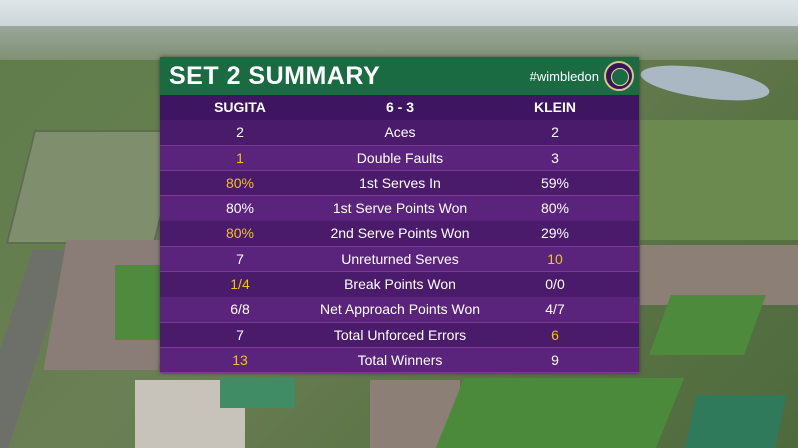  I want to click on stat-label: Net Approach Points Won, so click(400, 309).